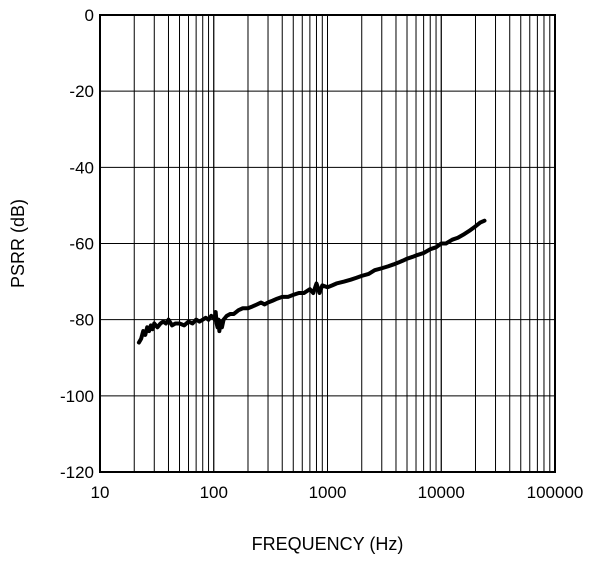 Image resolution: width=598 pixels, height=561 pixels. Describe the element at coordinates (100, 492) in the screenshot. I see `x-tick-label: 10` at that location.